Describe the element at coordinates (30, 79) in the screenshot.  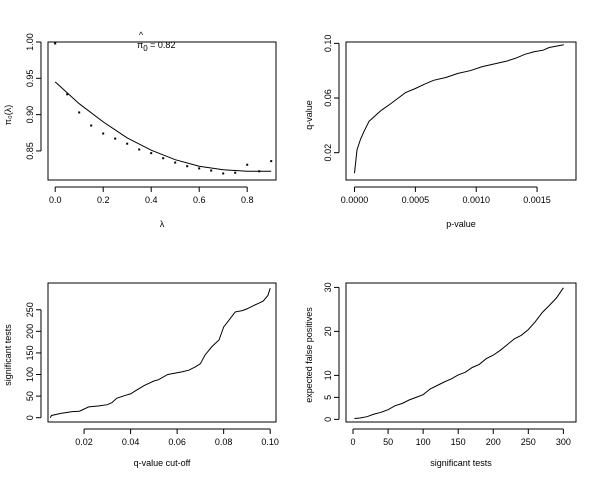
I see `panel-pi0-y-tick-label: 0.95` at that location.